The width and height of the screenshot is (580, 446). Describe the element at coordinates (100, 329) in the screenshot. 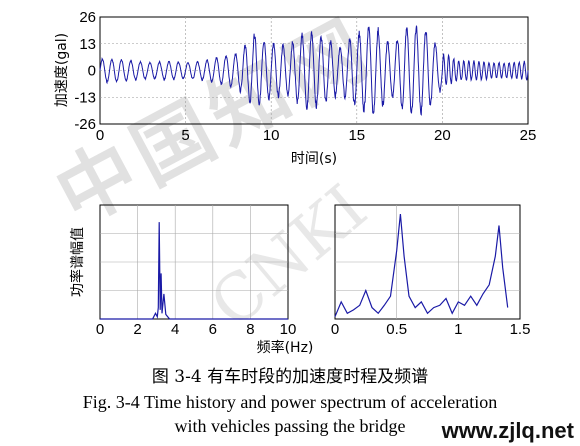

I see `bl-x-tick-label: 0` at that location.